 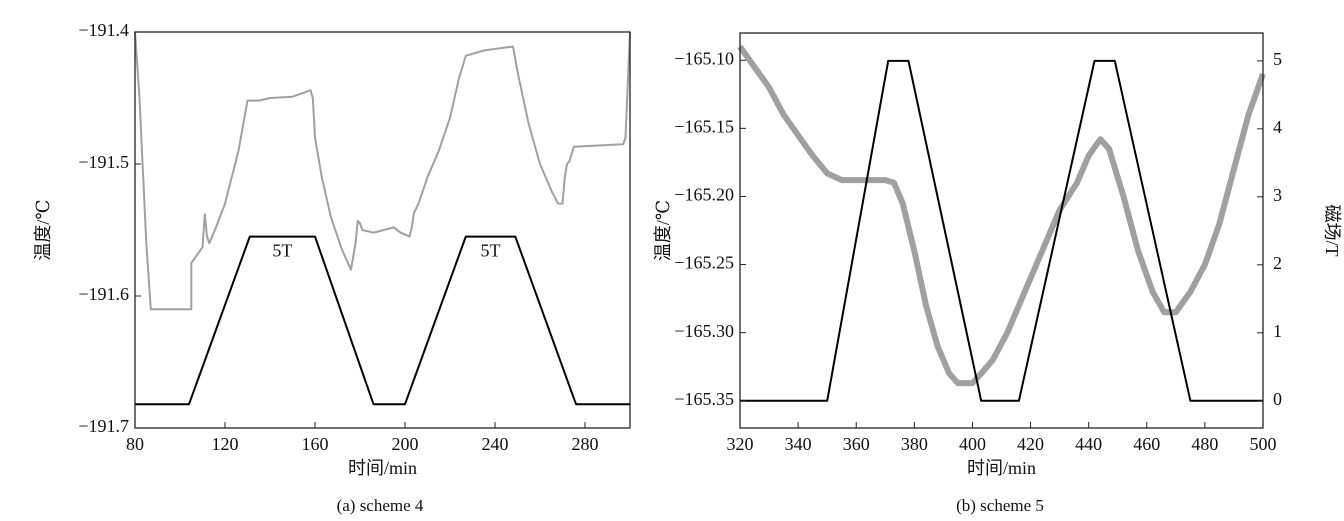 What do you see at coordinates (1000, 505) in the screenshot?
I see `caption: (b) scheme 5` at bounding box center [1000, 505].